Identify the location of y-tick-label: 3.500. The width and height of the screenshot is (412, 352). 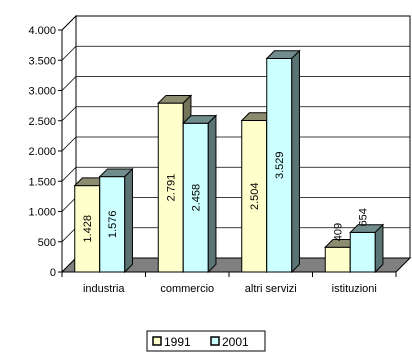
(42, 61).